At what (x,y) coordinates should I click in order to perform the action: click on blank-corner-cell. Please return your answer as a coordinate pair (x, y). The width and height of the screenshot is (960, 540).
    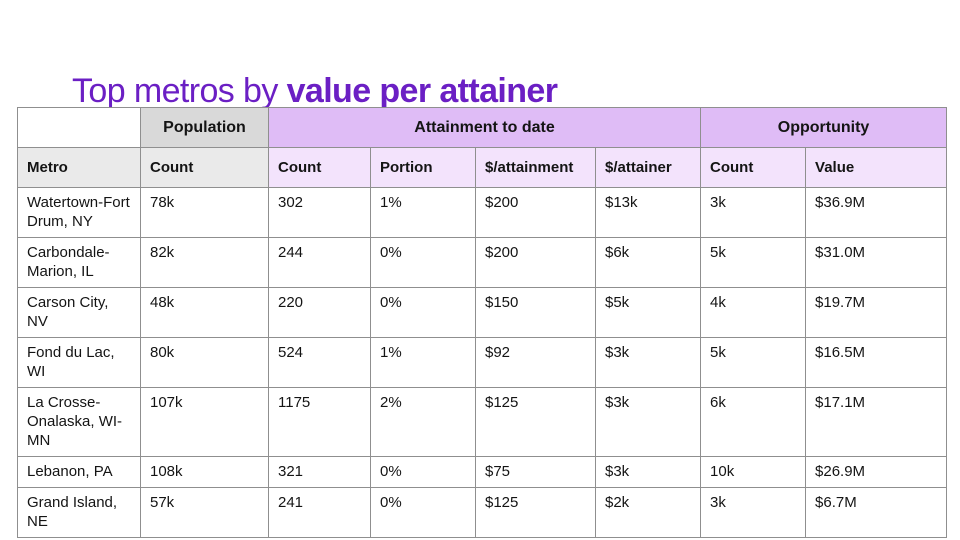
    Looking at the image, I should click on (79, 127).